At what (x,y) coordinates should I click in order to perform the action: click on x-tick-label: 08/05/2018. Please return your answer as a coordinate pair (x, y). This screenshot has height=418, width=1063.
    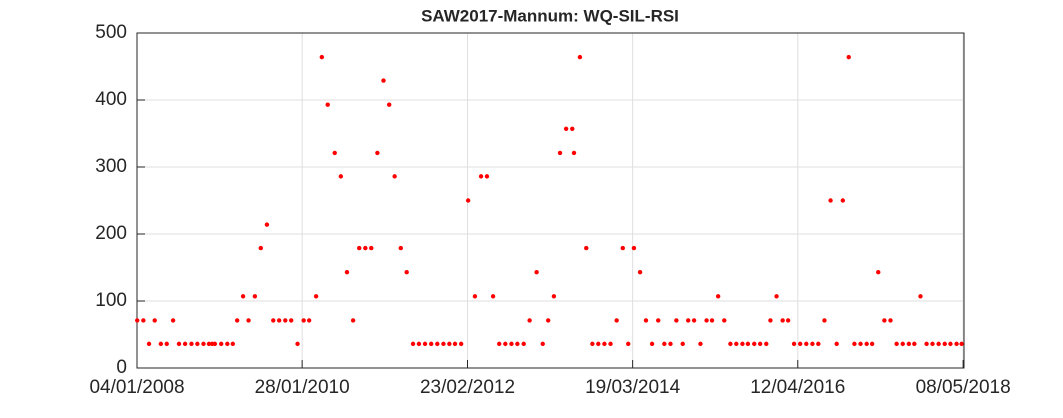
    Looking at the image, I should click on (963, 387).